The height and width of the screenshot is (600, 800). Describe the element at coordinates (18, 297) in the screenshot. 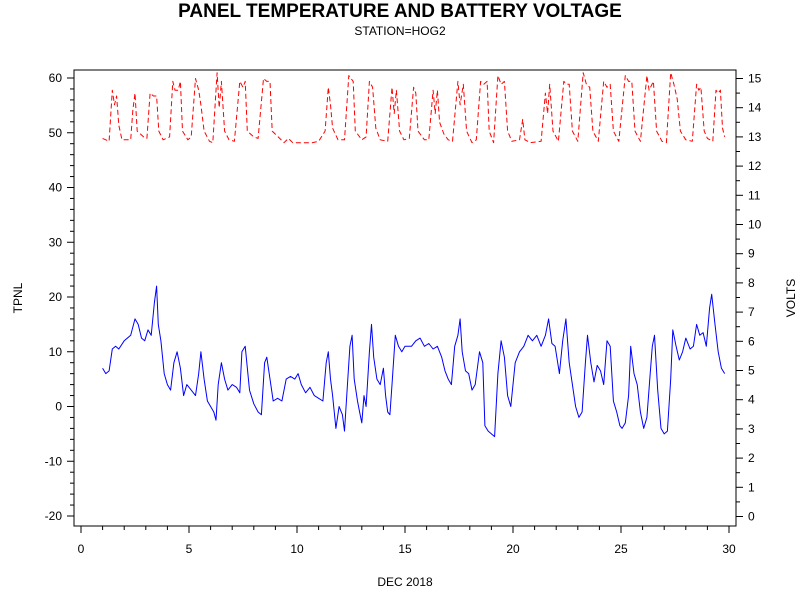

I see `y-axis-left-label: TPNL` at that location.